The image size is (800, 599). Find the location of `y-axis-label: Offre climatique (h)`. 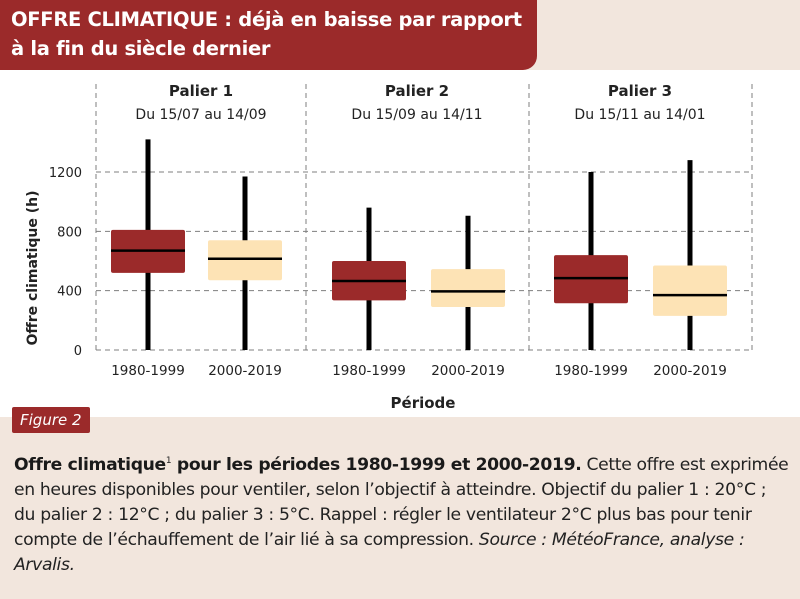

y-axis-label: Offre climatique (h) is located at coordinates (33, 267).